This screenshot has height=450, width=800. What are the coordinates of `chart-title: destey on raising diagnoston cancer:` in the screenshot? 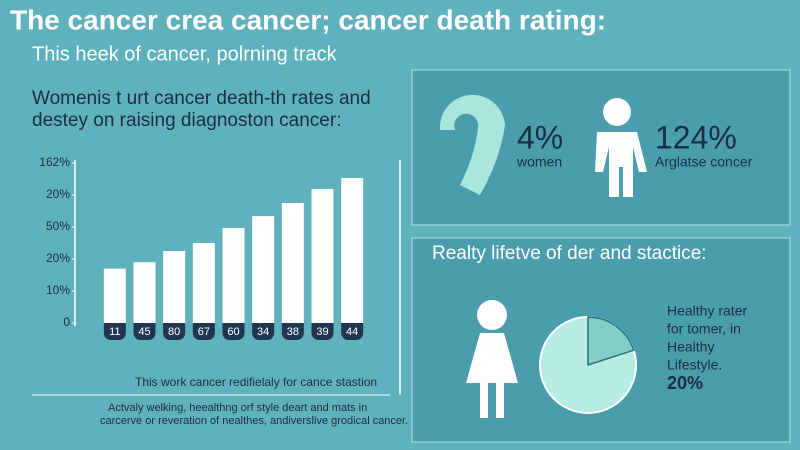 It's located at (186, 120).